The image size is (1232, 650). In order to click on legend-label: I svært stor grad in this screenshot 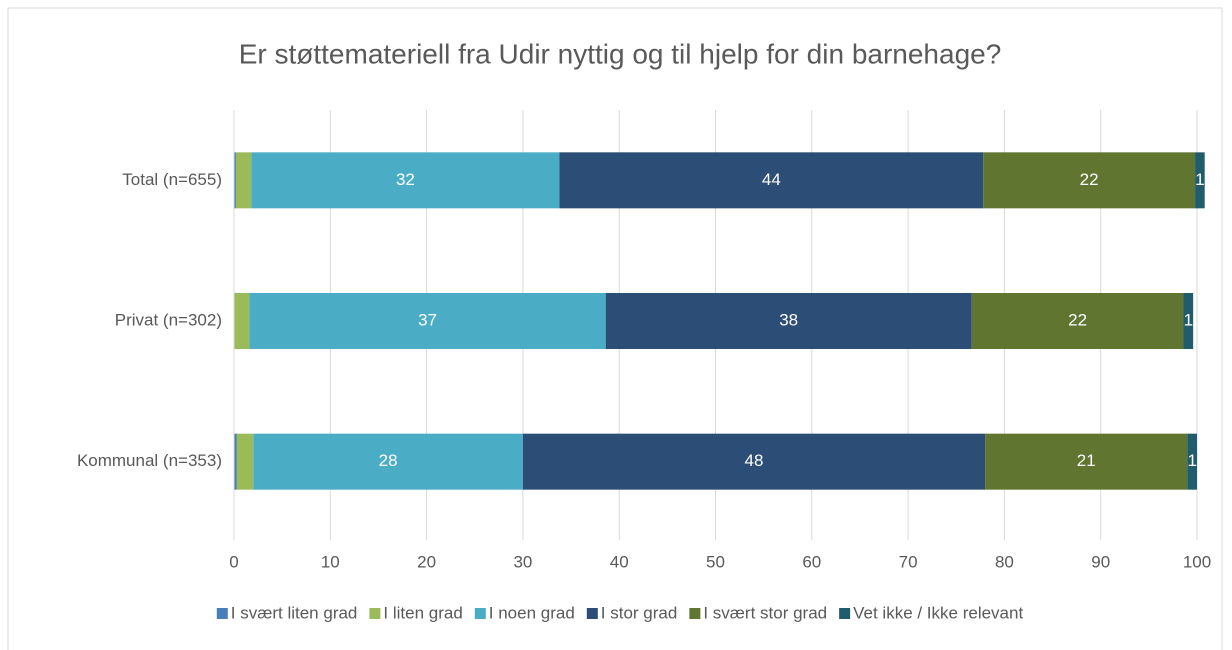, I will do `click(765, 612)`.